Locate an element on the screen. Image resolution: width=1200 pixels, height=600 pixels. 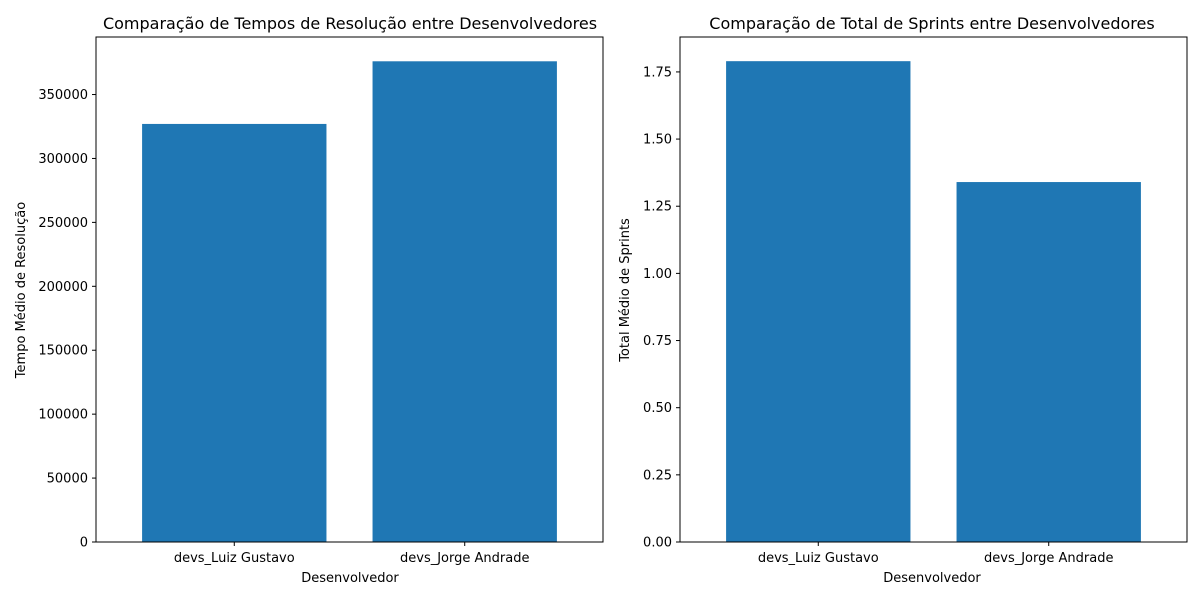
y-tick-label: 300000 is located at coordinates (63, 159).